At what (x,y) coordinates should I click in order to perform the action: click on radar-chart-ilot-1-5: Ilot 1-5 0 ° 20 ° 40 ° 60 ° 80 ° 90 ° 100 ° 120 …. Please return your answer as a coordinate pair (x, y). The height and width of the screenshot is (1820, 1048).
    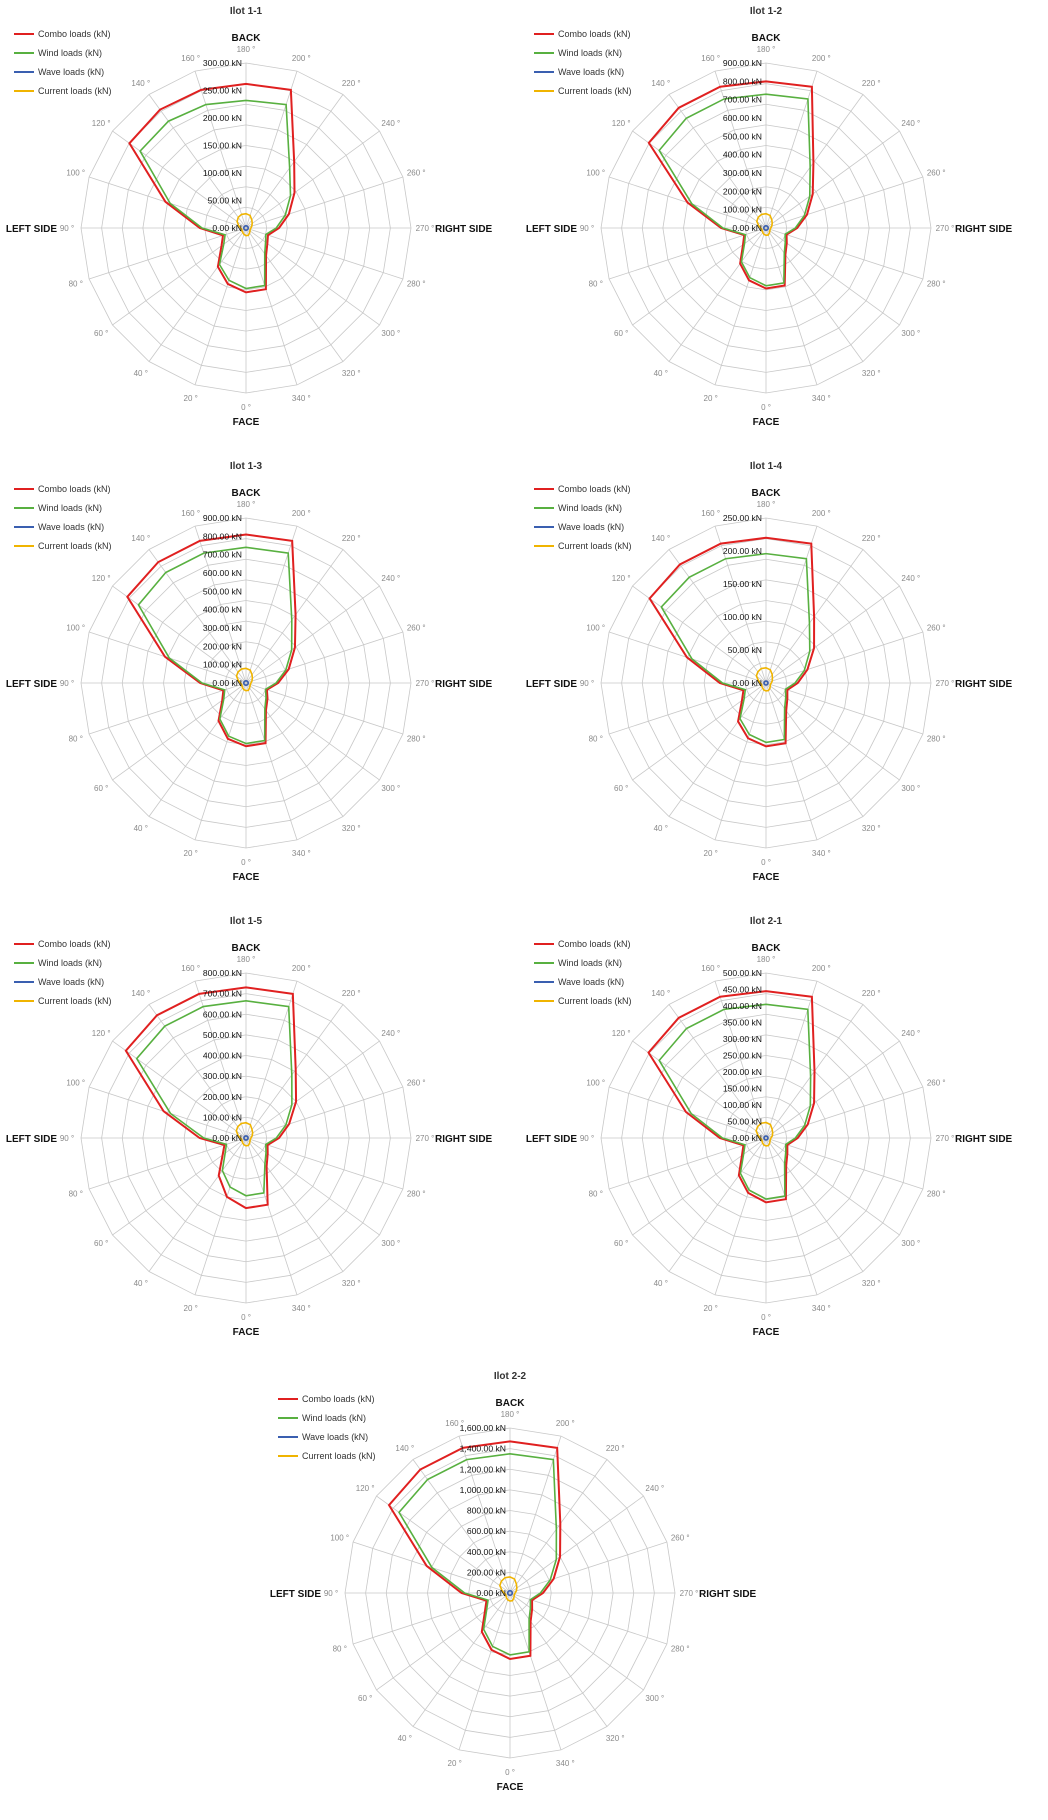
    Looking at the image, I should click on (260, 1137).